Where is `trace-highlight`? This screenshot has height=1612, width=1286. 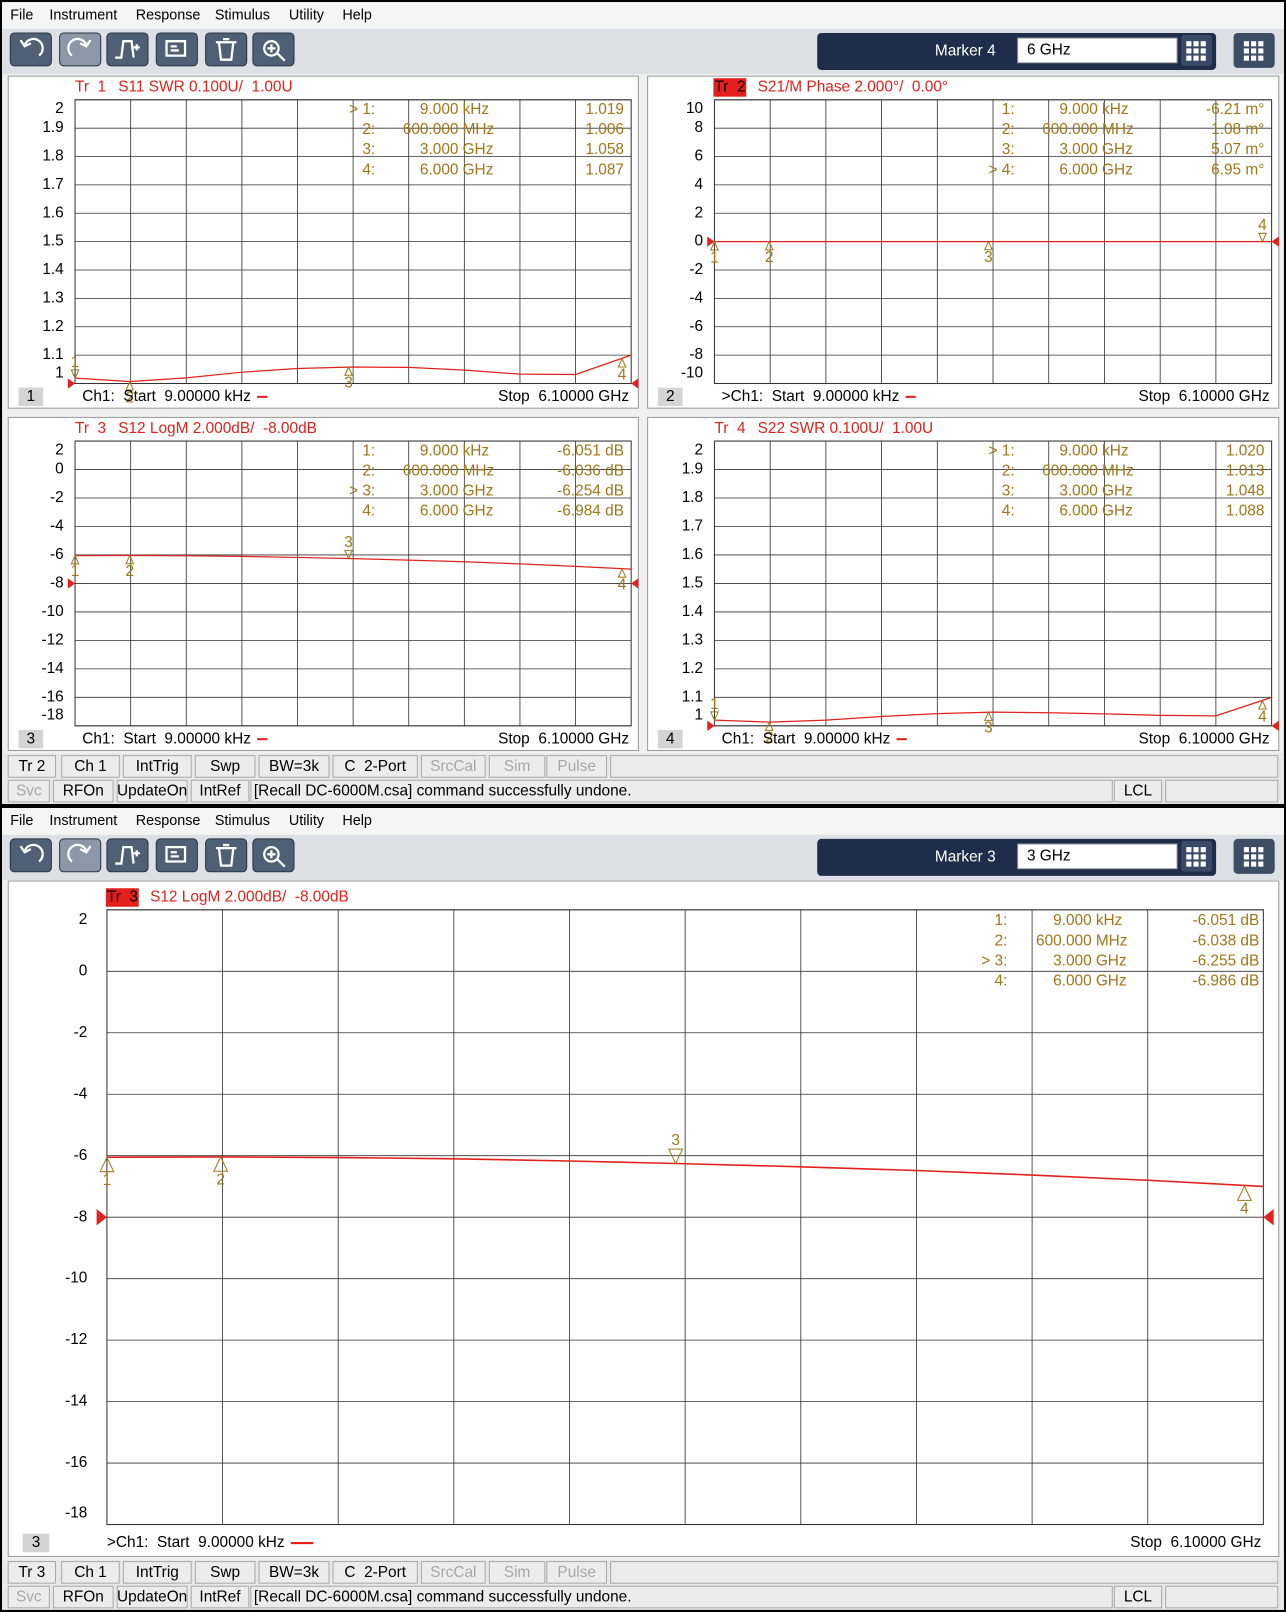 trace-highlight is located at coordinates (122, 897).